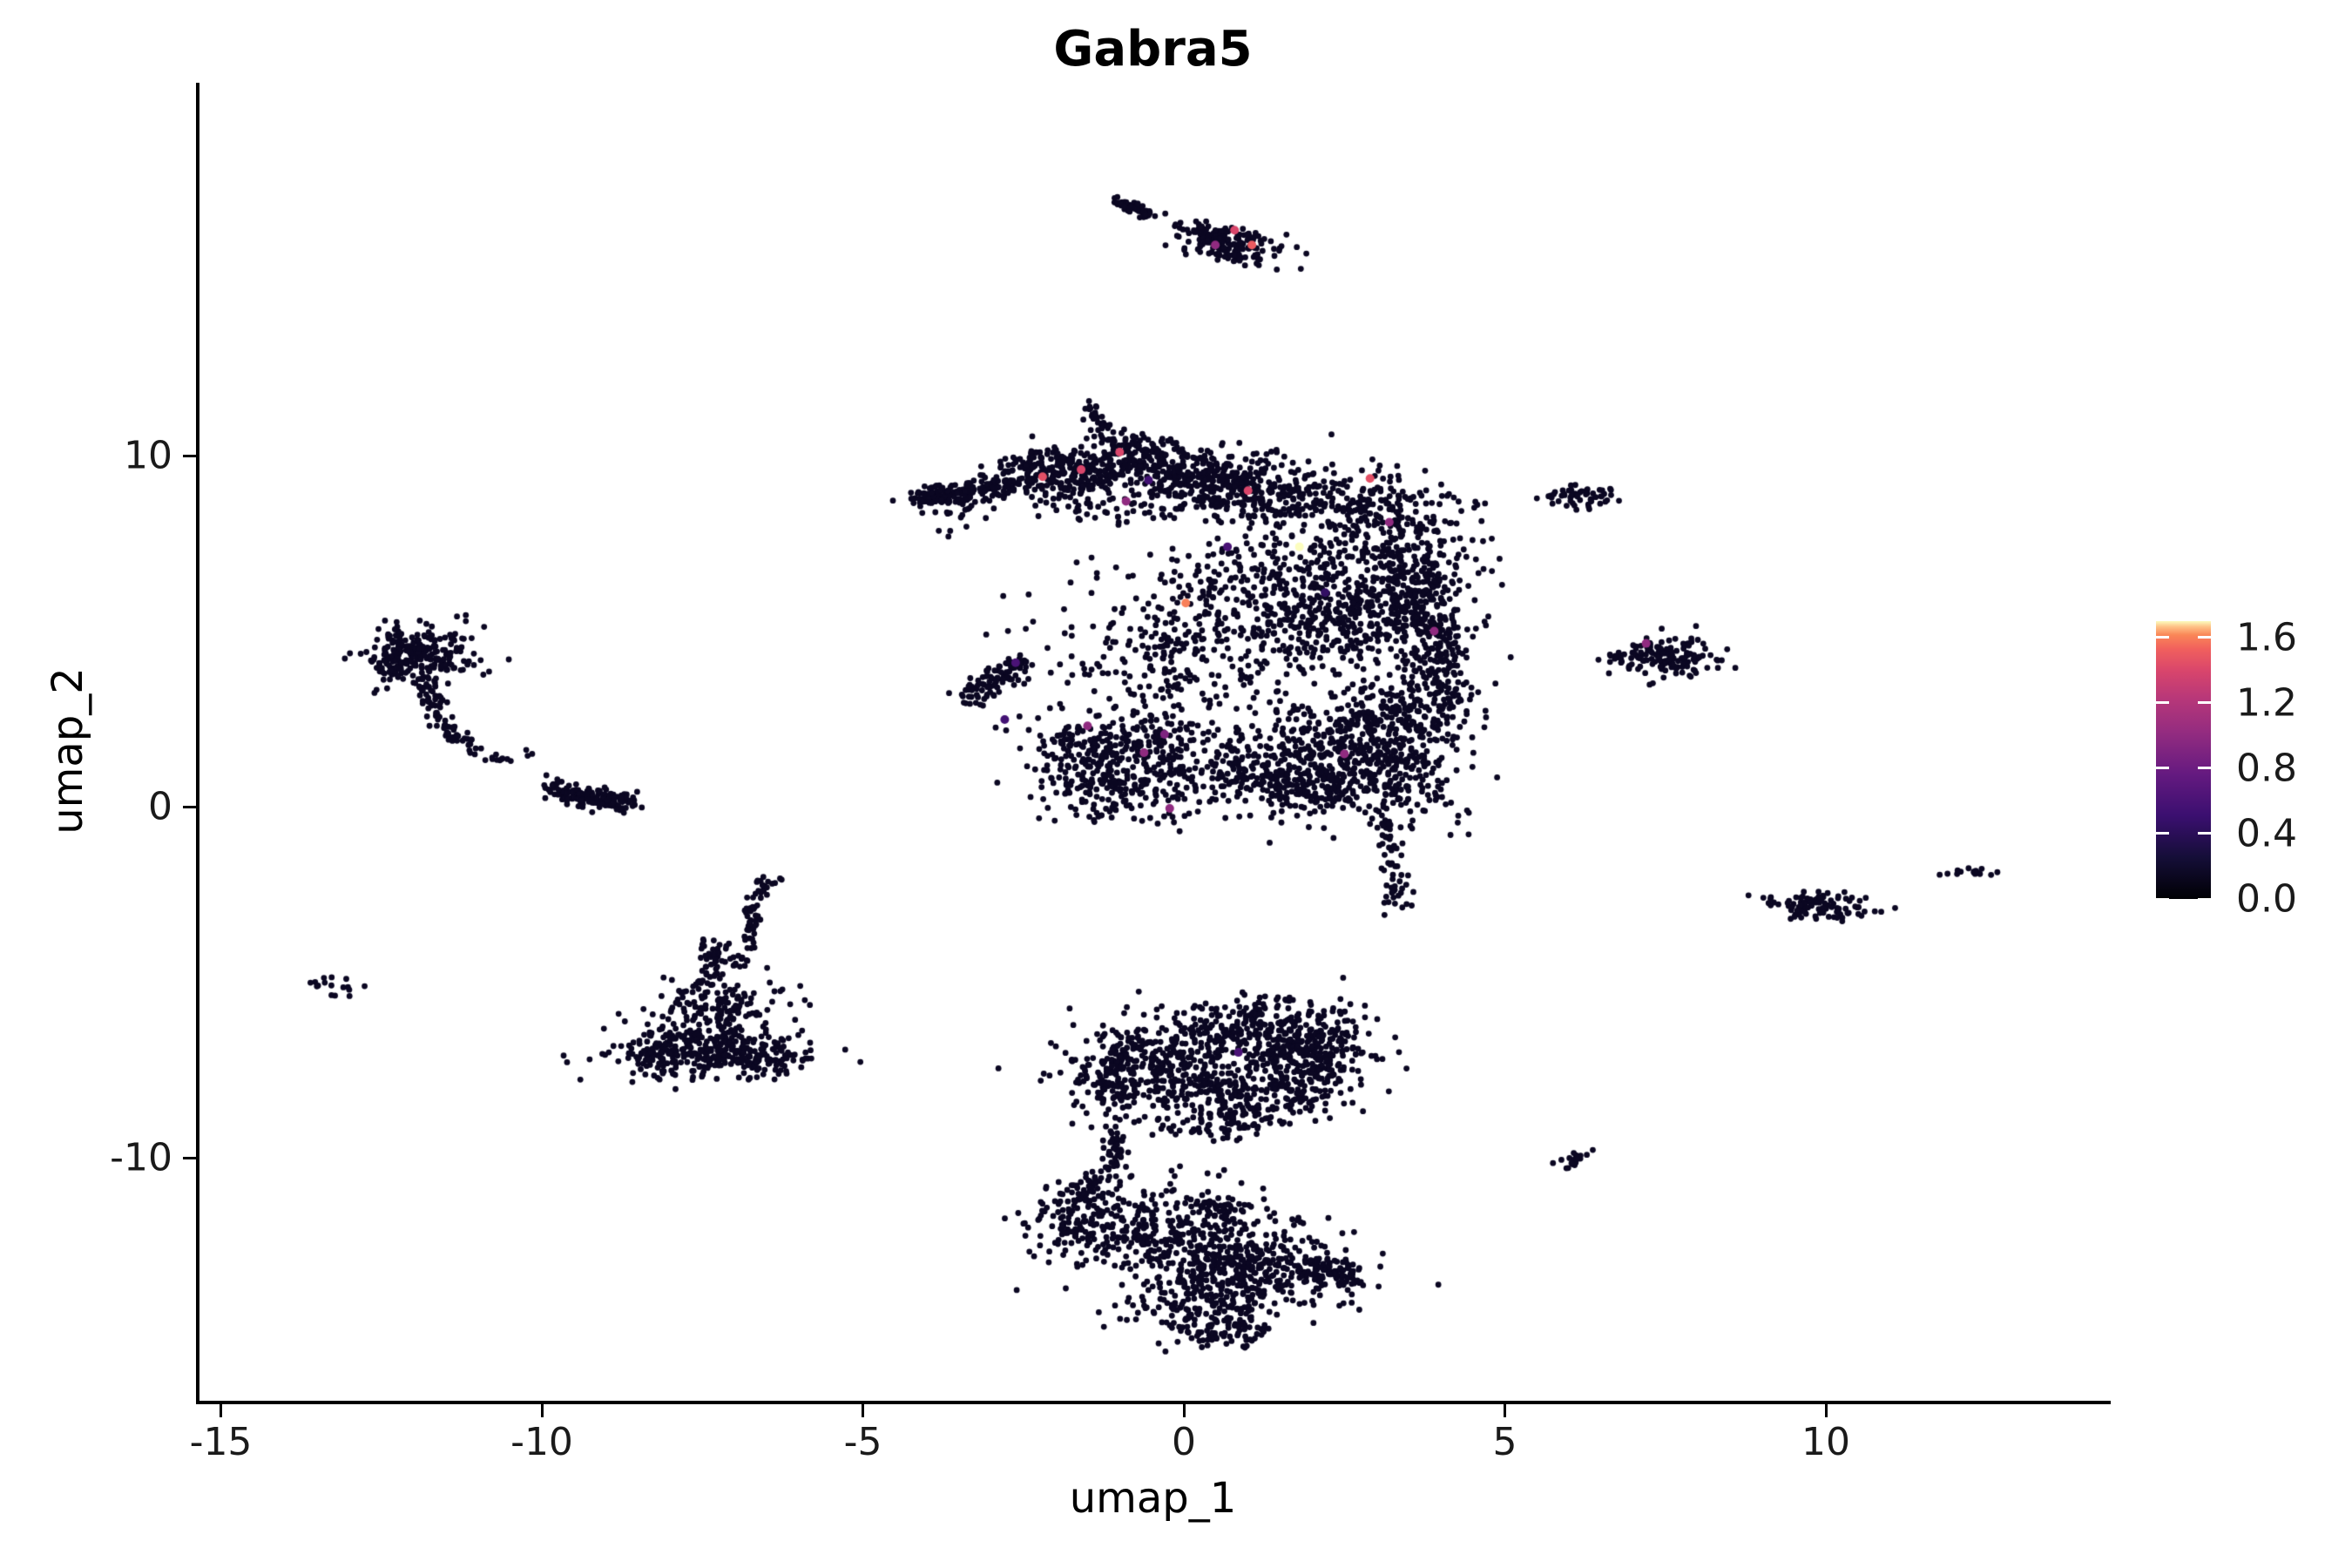  I want to click on plot-title: Gabra5, so click(1153, 49).